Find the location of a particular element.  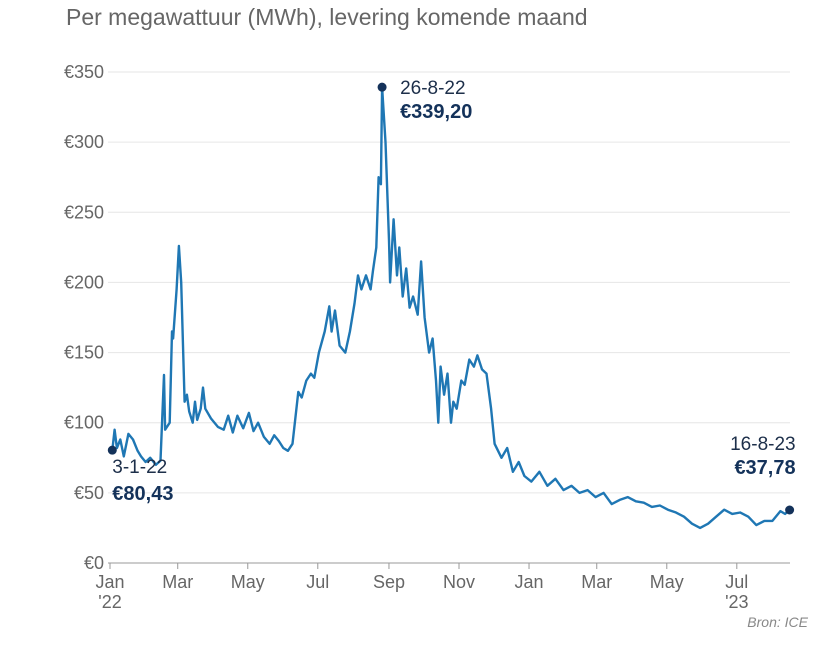

y-tick-label: €250 is located at coordinates (84, 212).